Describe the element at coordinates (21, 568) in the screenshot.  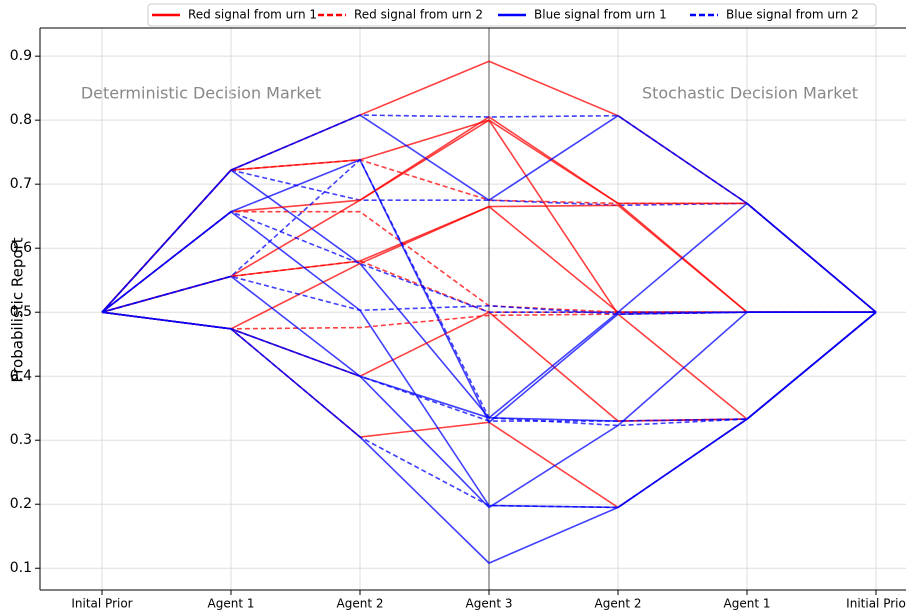
I see `y-tick-label: 0.1` at that location.